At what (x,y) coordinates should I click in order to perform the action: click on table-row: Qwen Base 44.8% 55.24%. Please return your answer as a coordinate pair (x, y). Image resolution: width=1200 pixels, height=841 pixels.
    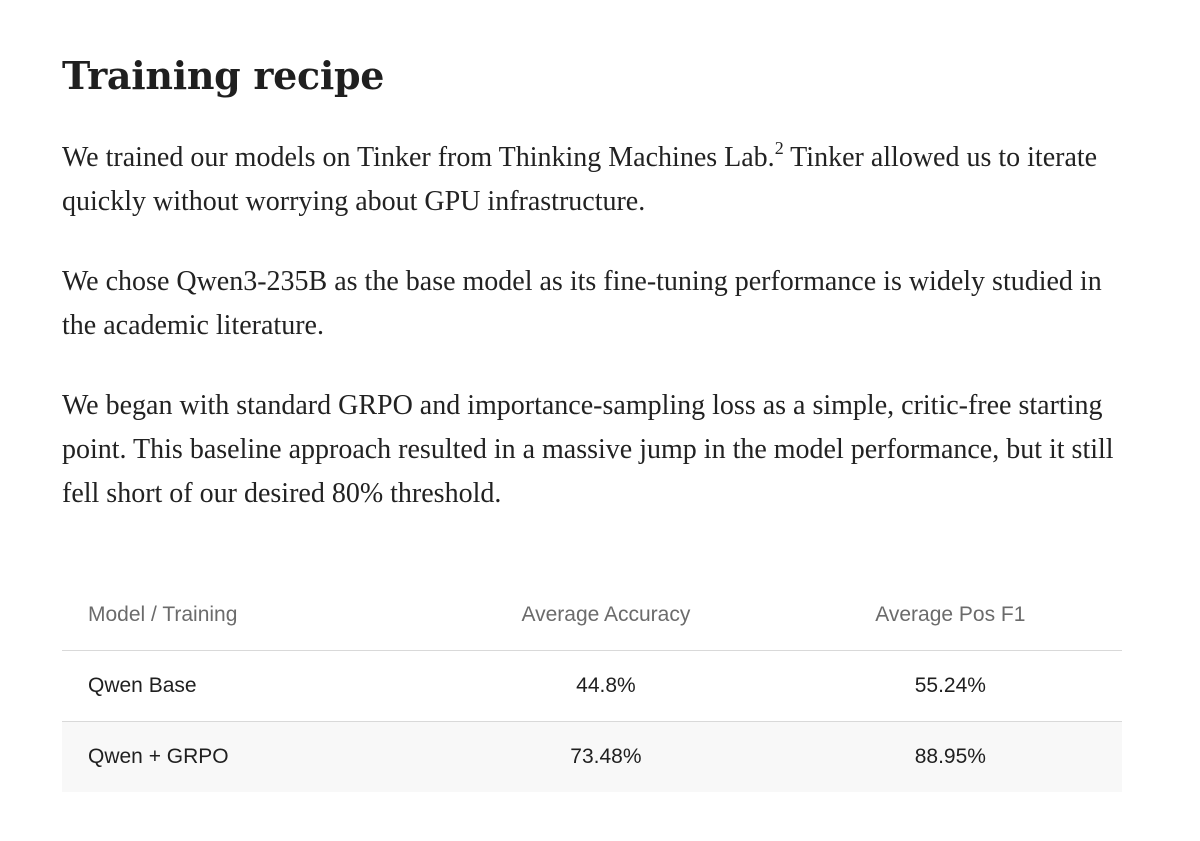
    Looking at the image, I should click on (592, 686).